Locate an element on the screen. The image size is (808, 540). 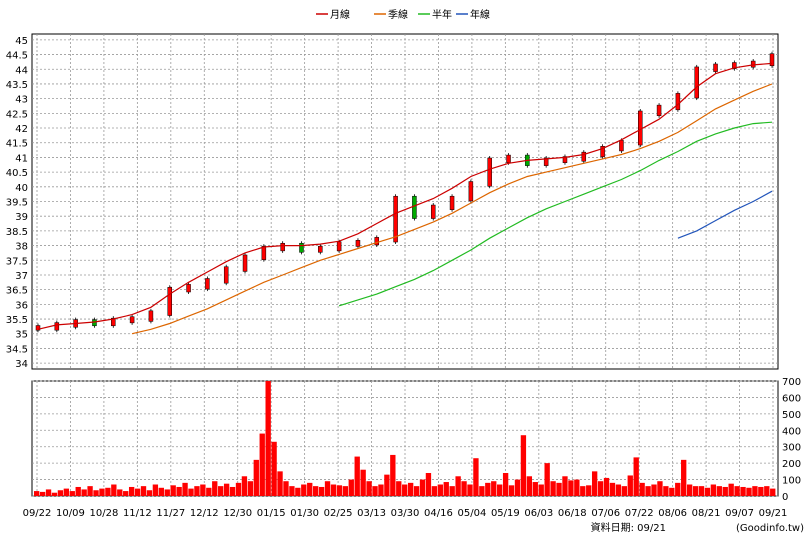
x-tick-label: 07/06 is located at coordinates (605, 513).